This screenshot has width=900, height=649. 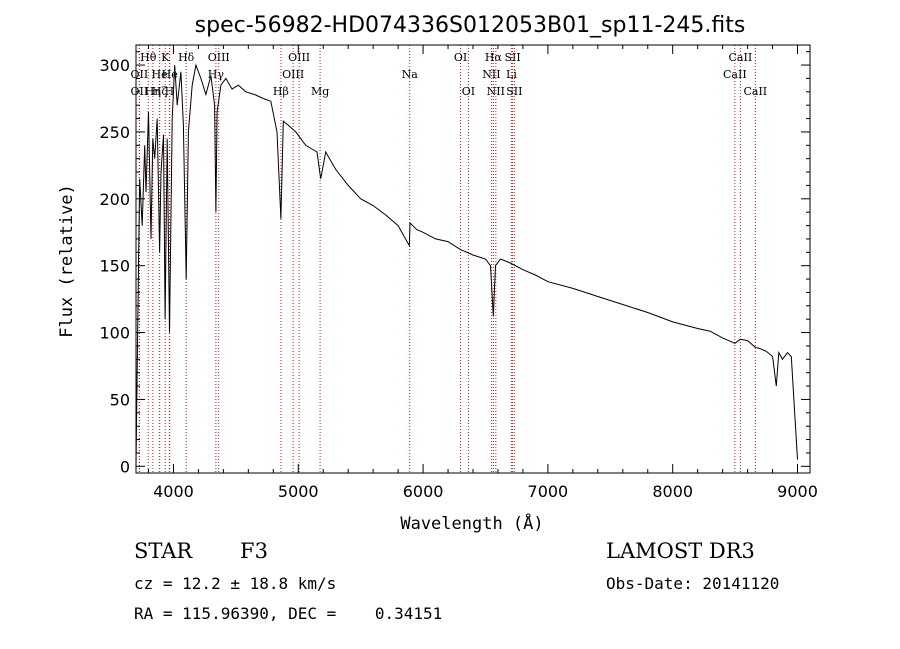 What do you see at coordinates (173, 491) in the screenshot?
I see `x-tick-label: 4000` at bounding box center [173, 491].